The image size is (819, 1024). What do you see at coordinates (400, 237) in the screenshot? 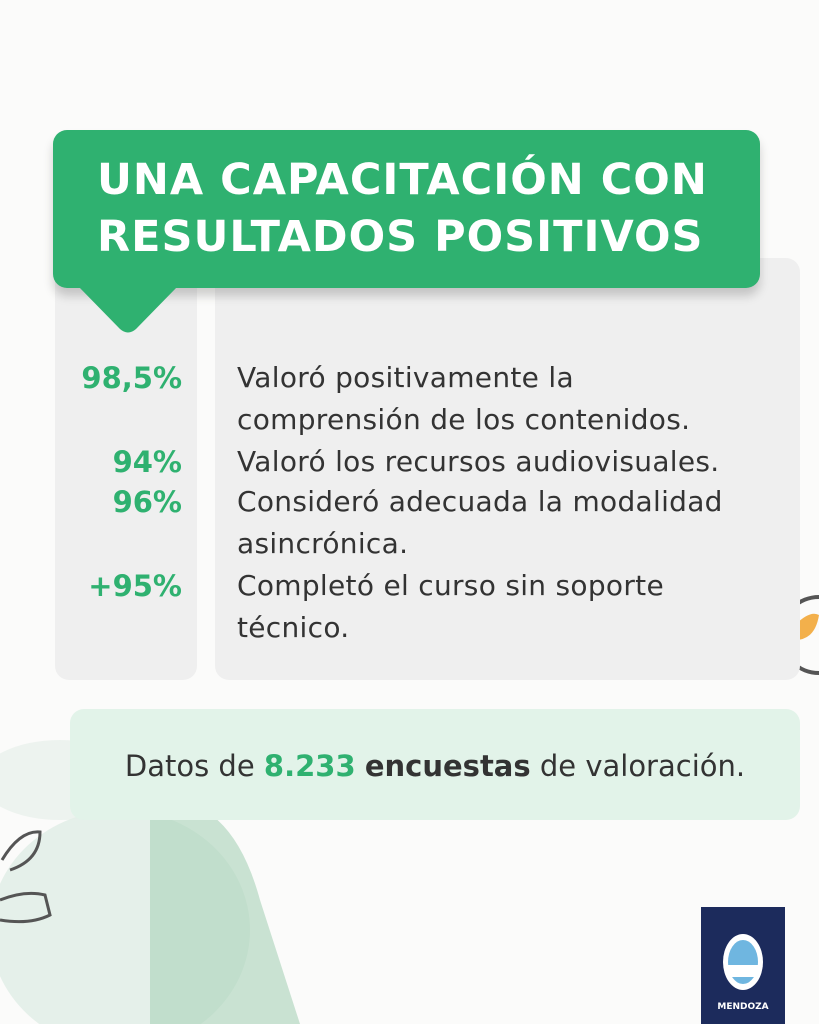
I see `title-line: RESULTADOS POSITIVOS` at bounding box center [400, 237].